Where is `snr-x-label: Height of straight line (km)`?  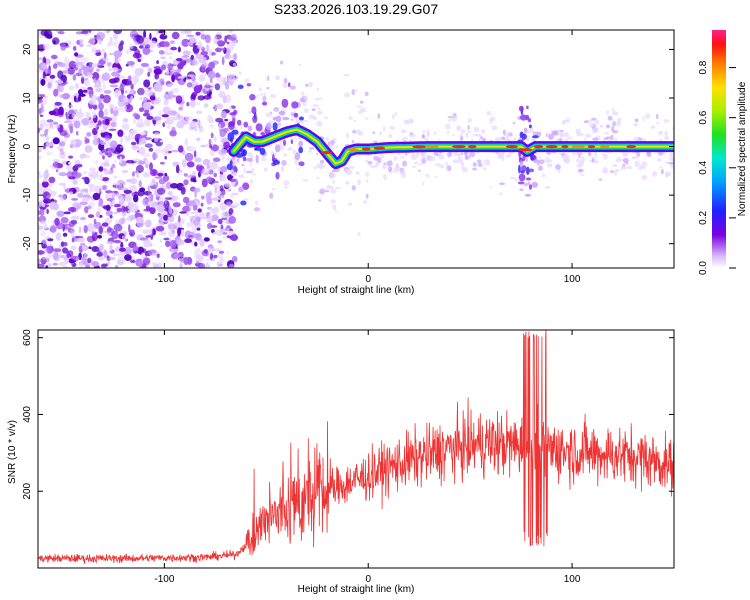 snr-x-label: Height of straight line (km) is located at coordinates (356, 589).